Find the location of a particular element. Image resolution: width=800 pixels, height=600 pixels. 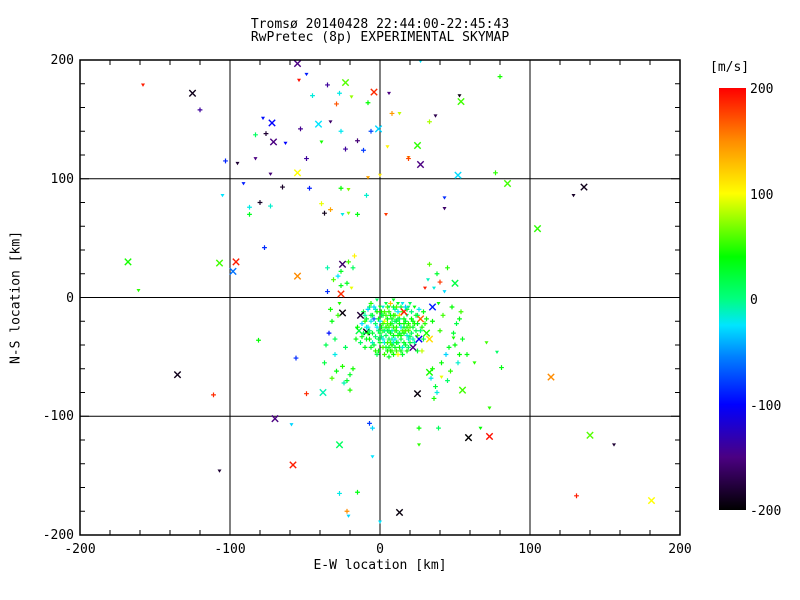

x-tick-label: 0 is located at coordinates (380, 549).